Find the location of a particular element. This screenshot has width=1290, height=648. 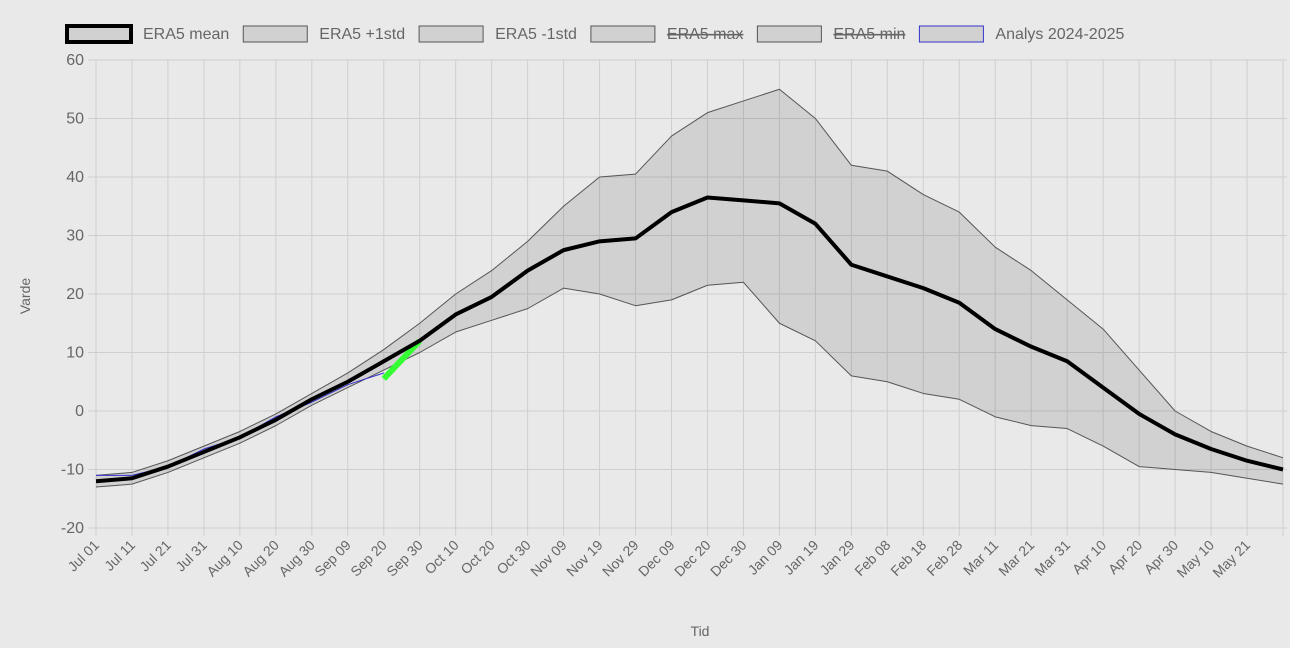

legend-label: ERA5 +1std is located at coordinates (362, 34).